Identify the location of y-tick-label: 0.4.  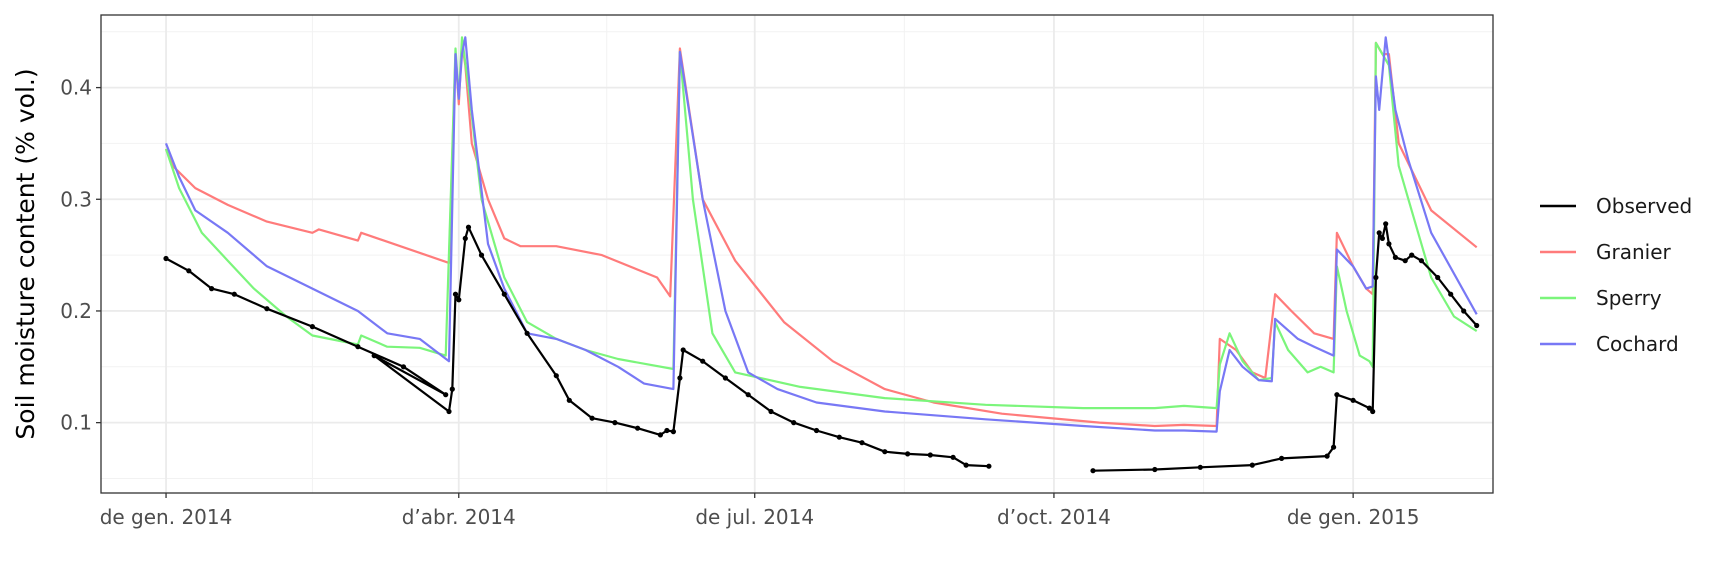
(76, 88).